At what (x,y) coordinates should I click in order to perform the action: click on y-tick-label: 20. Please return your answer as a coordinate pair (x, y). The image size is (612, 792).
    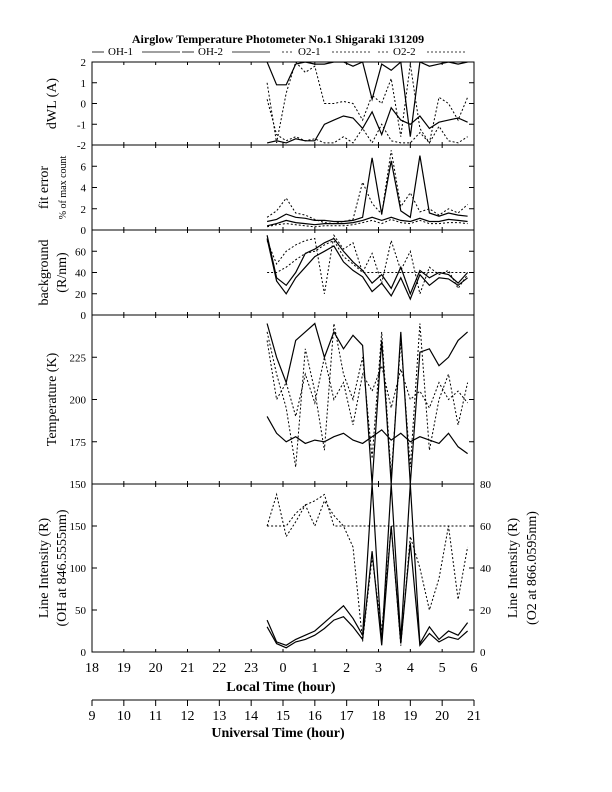
    Looking at the image, I should click on (81, 295).